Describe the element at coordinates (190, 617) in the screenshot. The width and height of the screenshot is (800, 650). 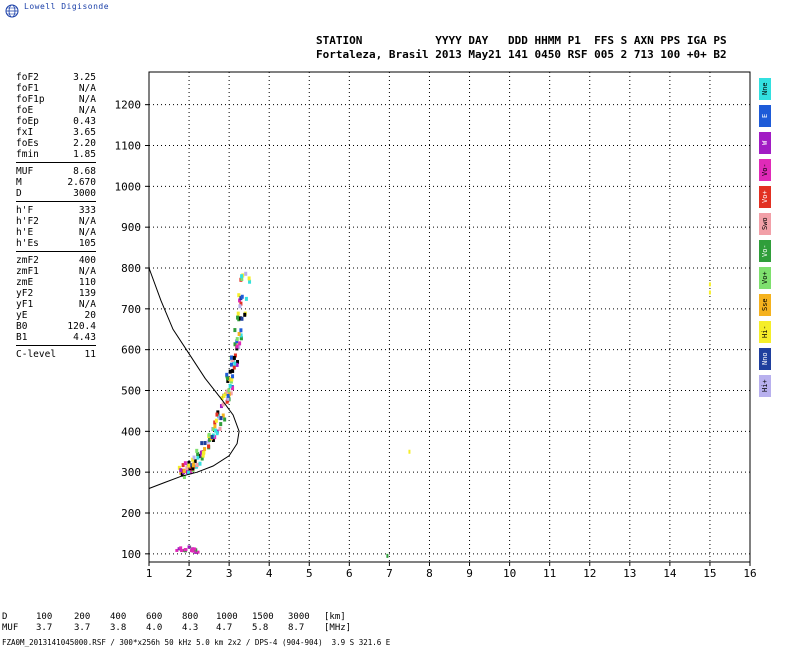
I see `muf-cell: 800` at that location.